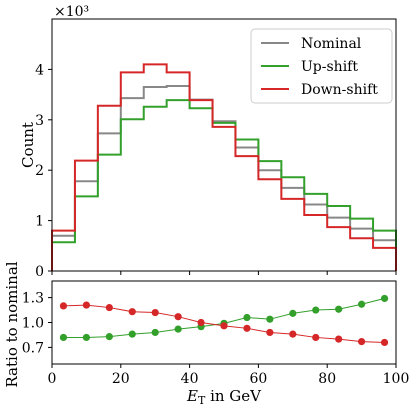  I want to click on y-tick-label-bottom: 1.3, so click(33, 299).